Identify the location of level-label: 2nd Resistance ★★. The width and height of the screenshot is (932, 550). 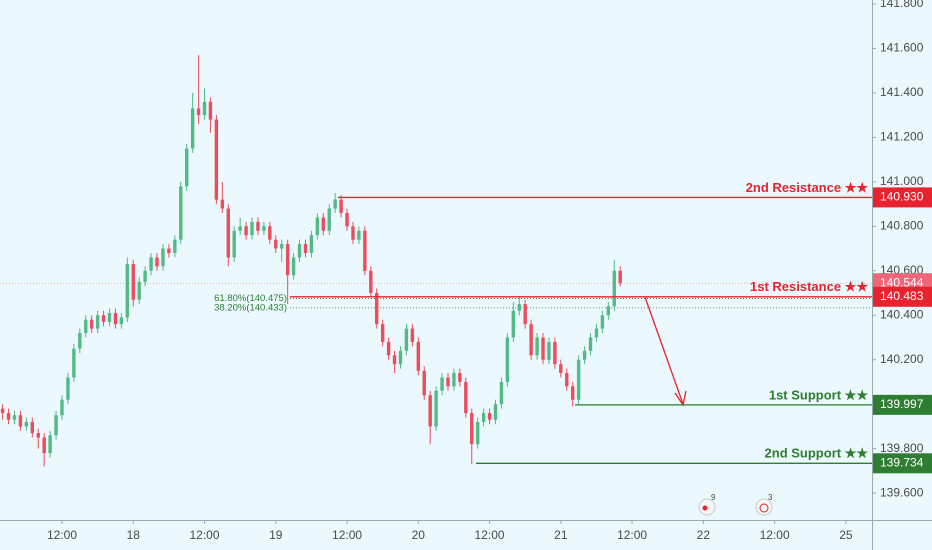
(807, 187).